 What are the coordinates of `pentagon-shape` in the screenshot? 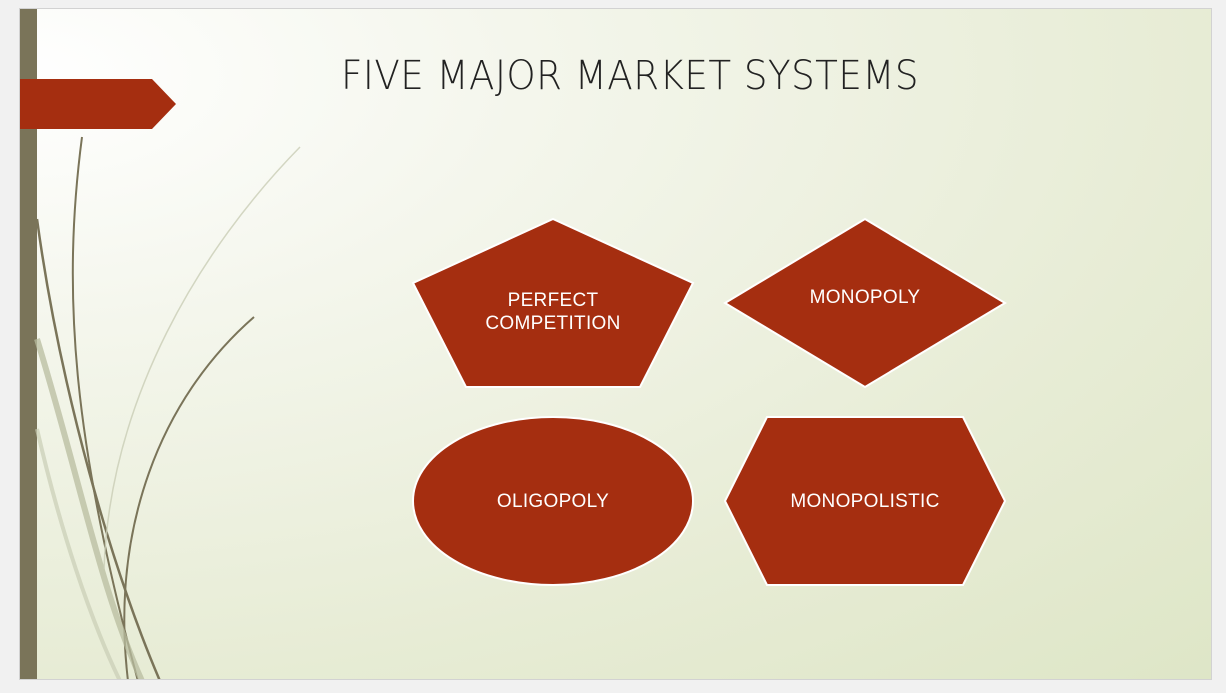 It's located at (553, 302).